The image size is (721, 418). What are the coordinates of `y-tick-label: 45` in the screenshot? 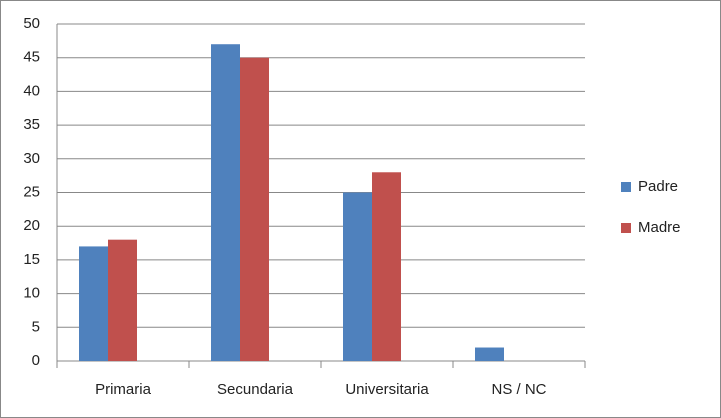 It's located at (31, 57).